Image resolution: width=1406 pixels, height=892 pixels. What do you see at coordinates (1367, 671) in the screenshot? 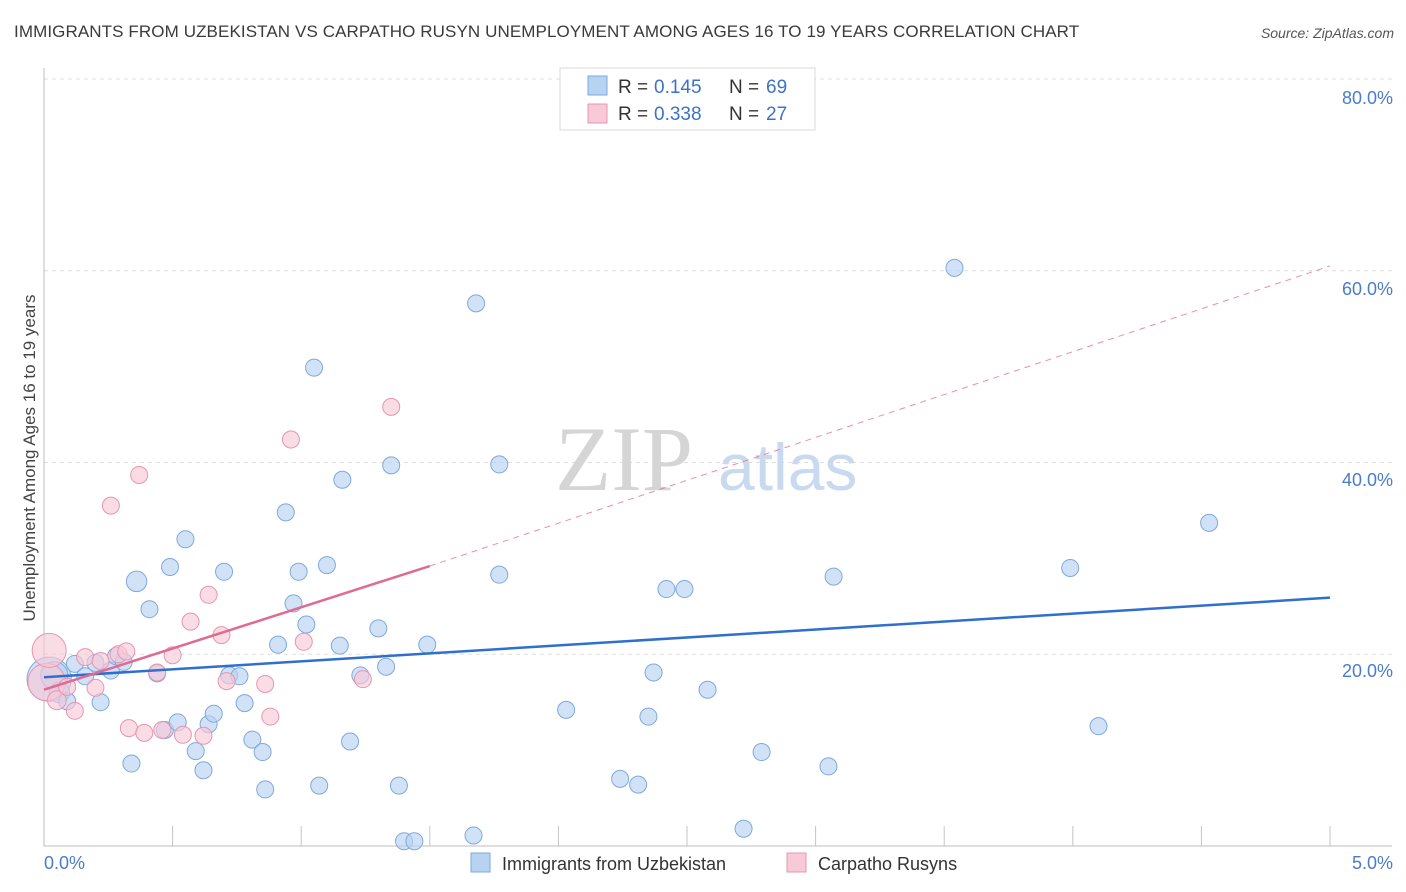
I see `y-tick-label-20: 20.0%` at bounding box center [1367, 671].